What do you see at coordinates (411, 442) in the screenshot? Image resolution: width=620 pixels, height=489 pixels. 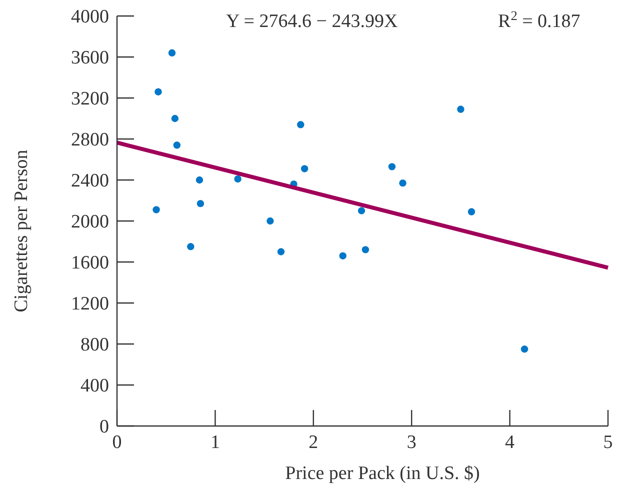 I see `x-tick-label: 3` at bounding box center [411, 442].